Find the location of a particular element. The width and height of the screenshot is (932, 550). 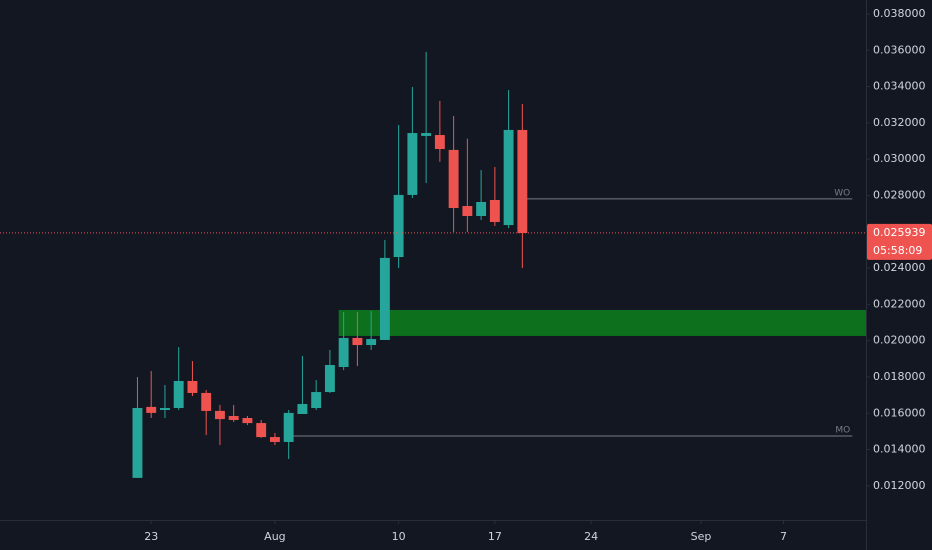

y-tick-label: 0.036000 is located at coordinates (899, 49).